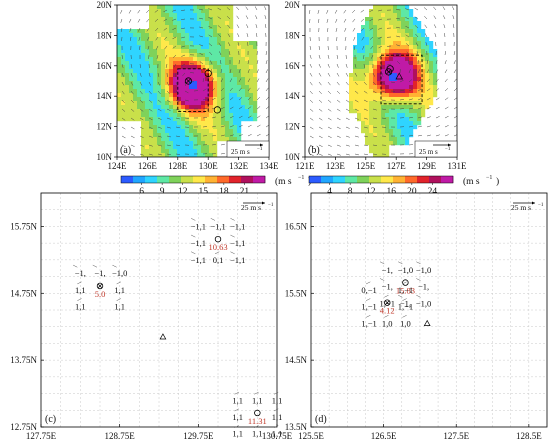  What do you see at coordinates (529, 436) in the screenshot?
I see `x-tick-label: 128.5E` at bounding box center [529, 436].